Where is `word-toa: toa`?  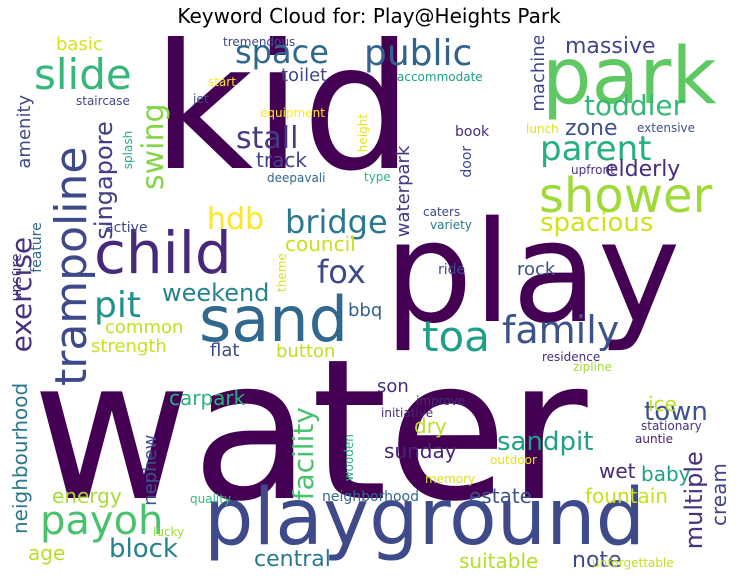 word-toa: toa is located at coordinates (456, 336).